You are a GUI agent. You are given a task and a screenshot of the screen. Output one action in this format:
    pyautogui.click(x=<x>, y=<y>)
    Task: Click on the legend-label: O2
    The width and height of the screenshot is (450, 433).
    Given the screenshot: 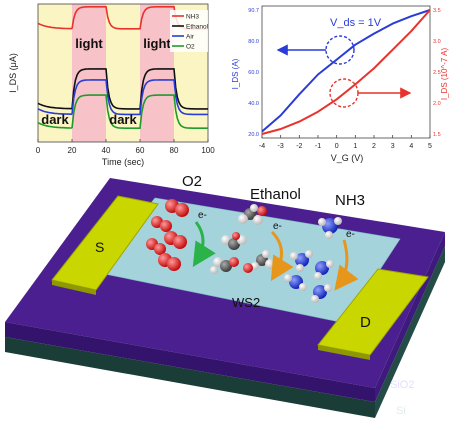 What is the action you would take?
    pyautogui.click(x=190, y=47)
    